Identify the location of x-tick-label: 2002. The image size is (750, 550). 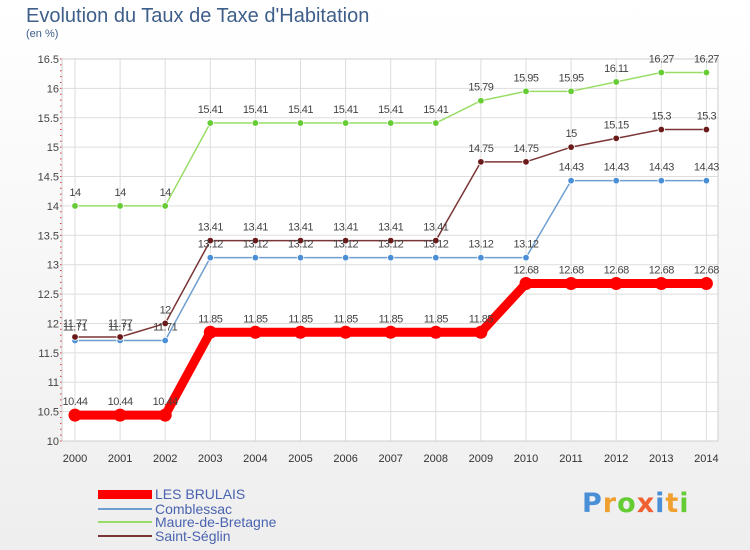
(165, 459).